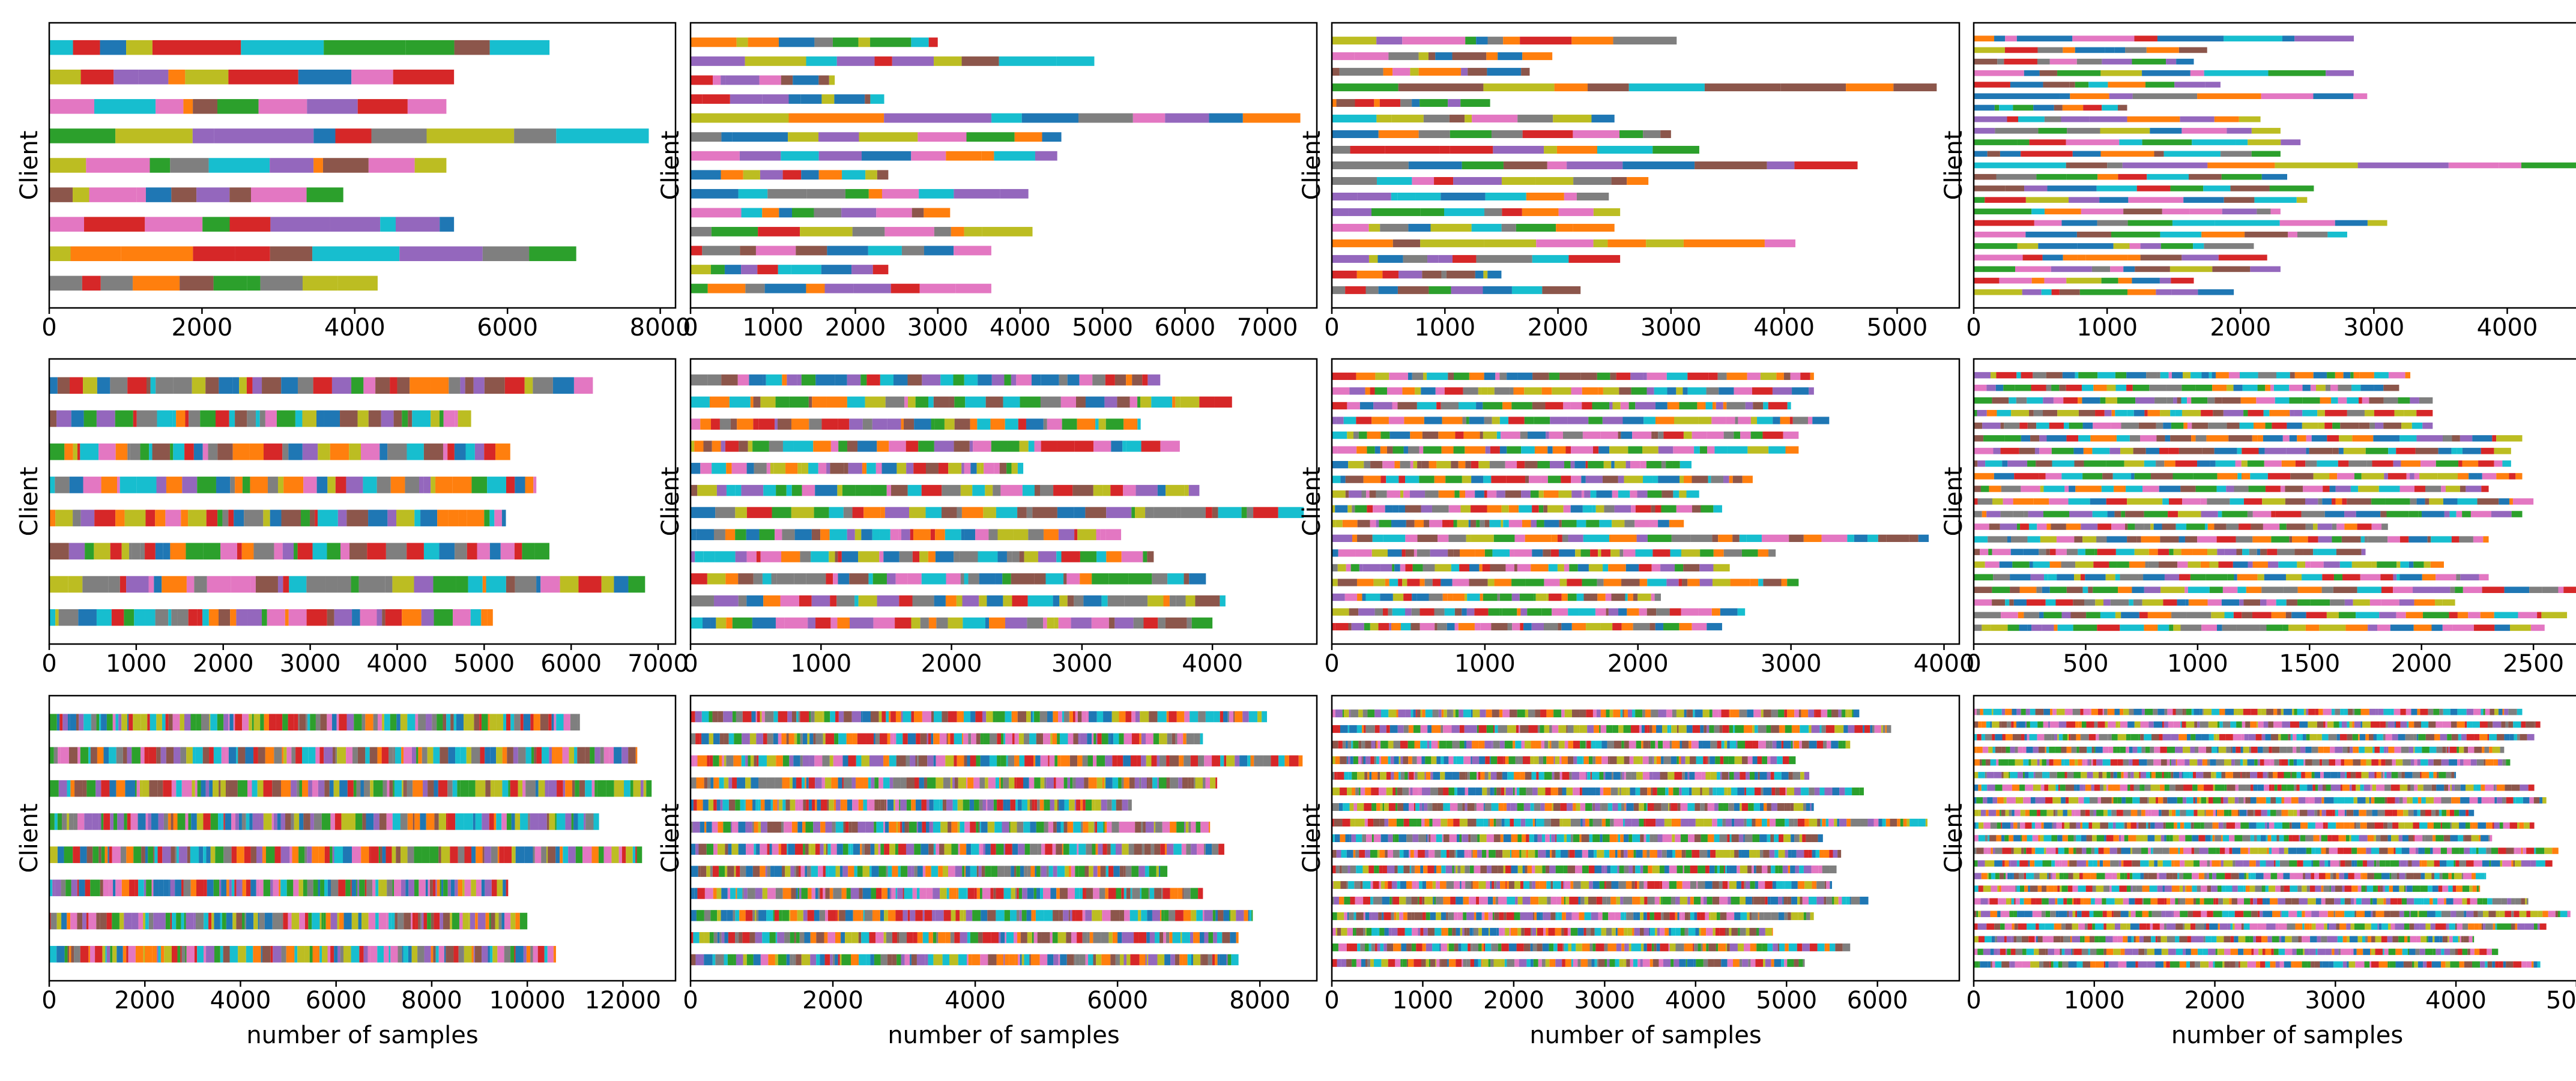  Describe the element at coordinates (29, 165) in the screenshot. I see `y-axis-label: Client` at that location.